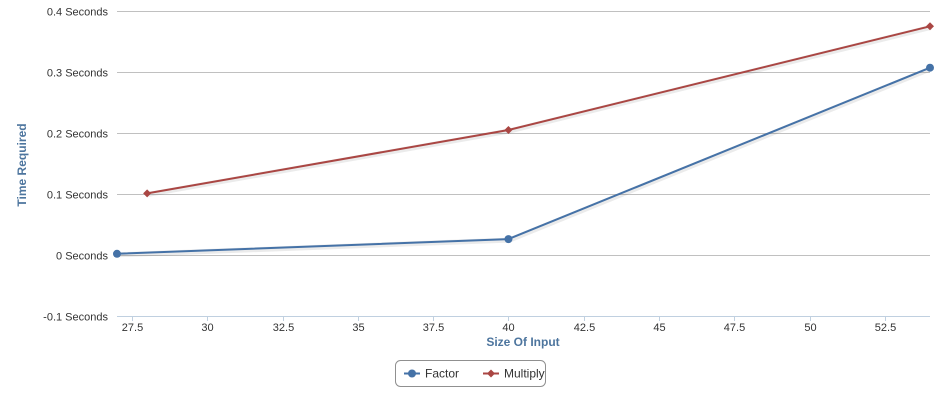 Image resolution: width=940 pixels, height=400 pixels. I want to click on x-tick-label: 40, so click(508, 328).